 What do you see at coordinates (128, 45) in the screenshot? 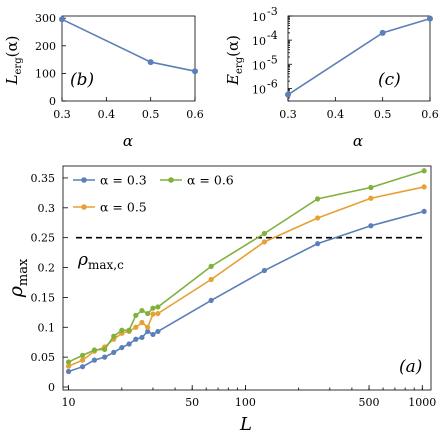
I see `panel-b-series-line` at bounding box center [128, 45].